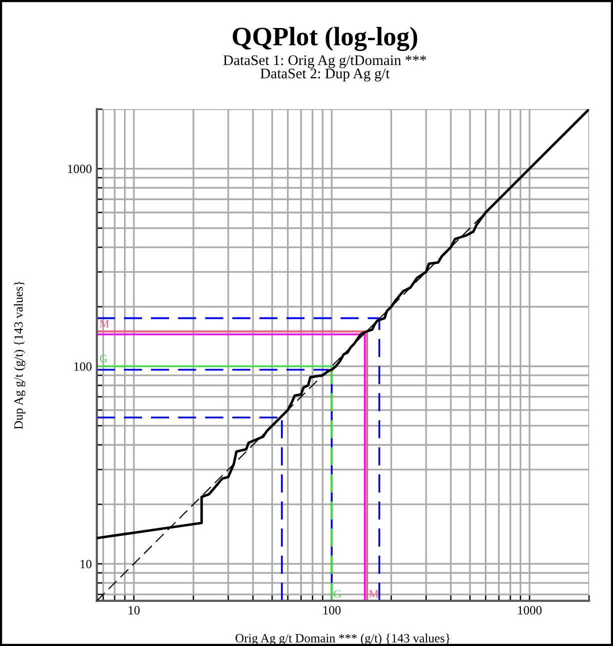 This screenshot has width=613, height=646. I want to click on x-tick-label: 10, so click(134, 610).